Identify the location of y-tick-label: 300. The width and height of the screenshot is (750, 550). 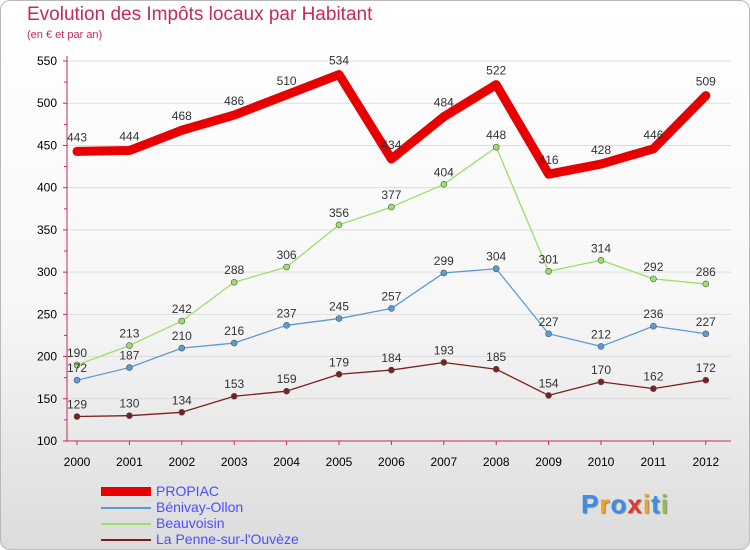
(47, 272).